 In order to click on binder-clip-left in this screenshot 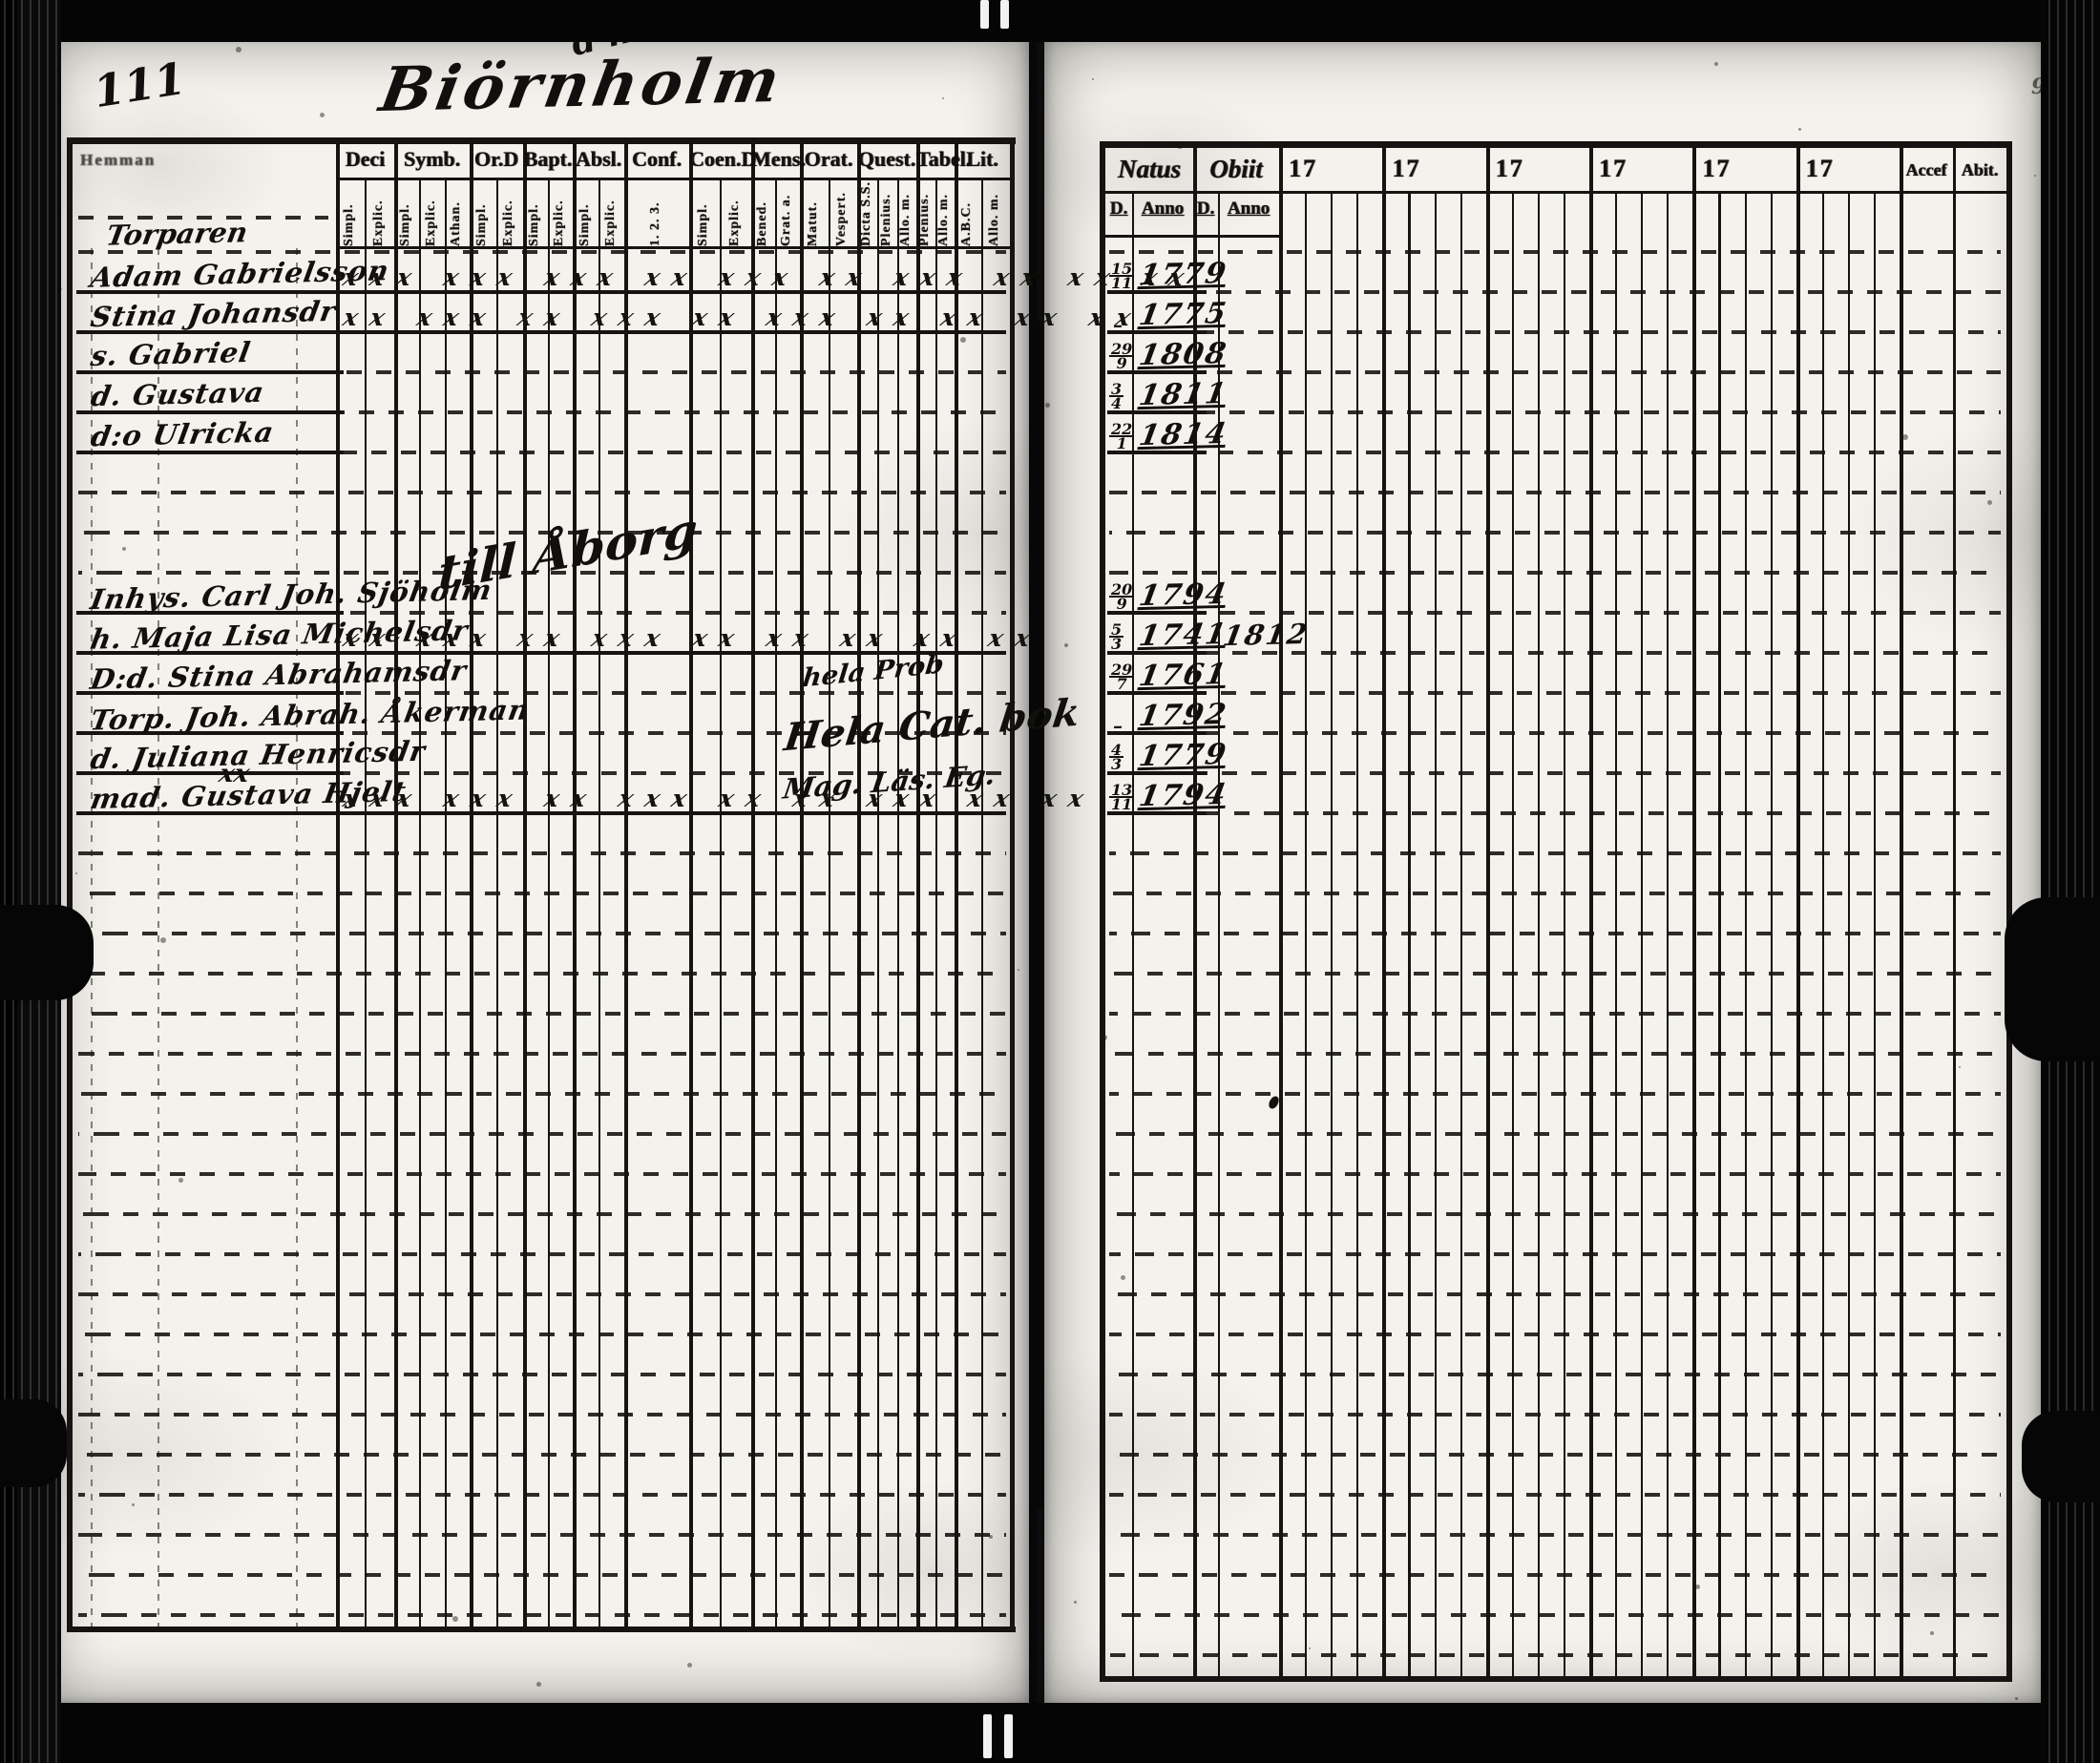, I will do `click(33, 1443)`.